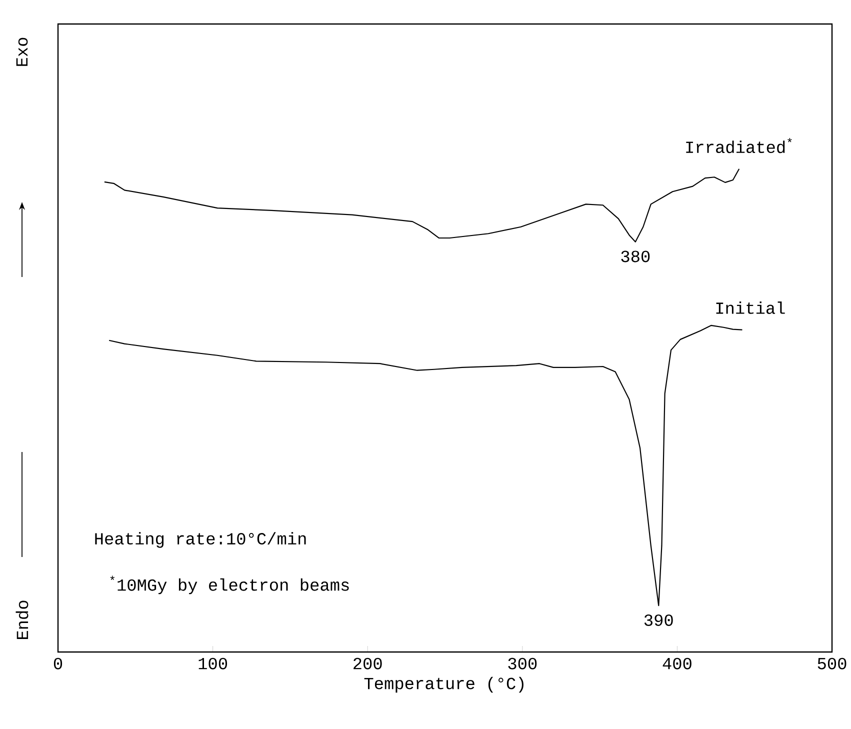 The image size is (851, 729). What do you see at coordinates (22, 52) in the screenshot?
I see `text: Exo` at bounding box center [22, 52].